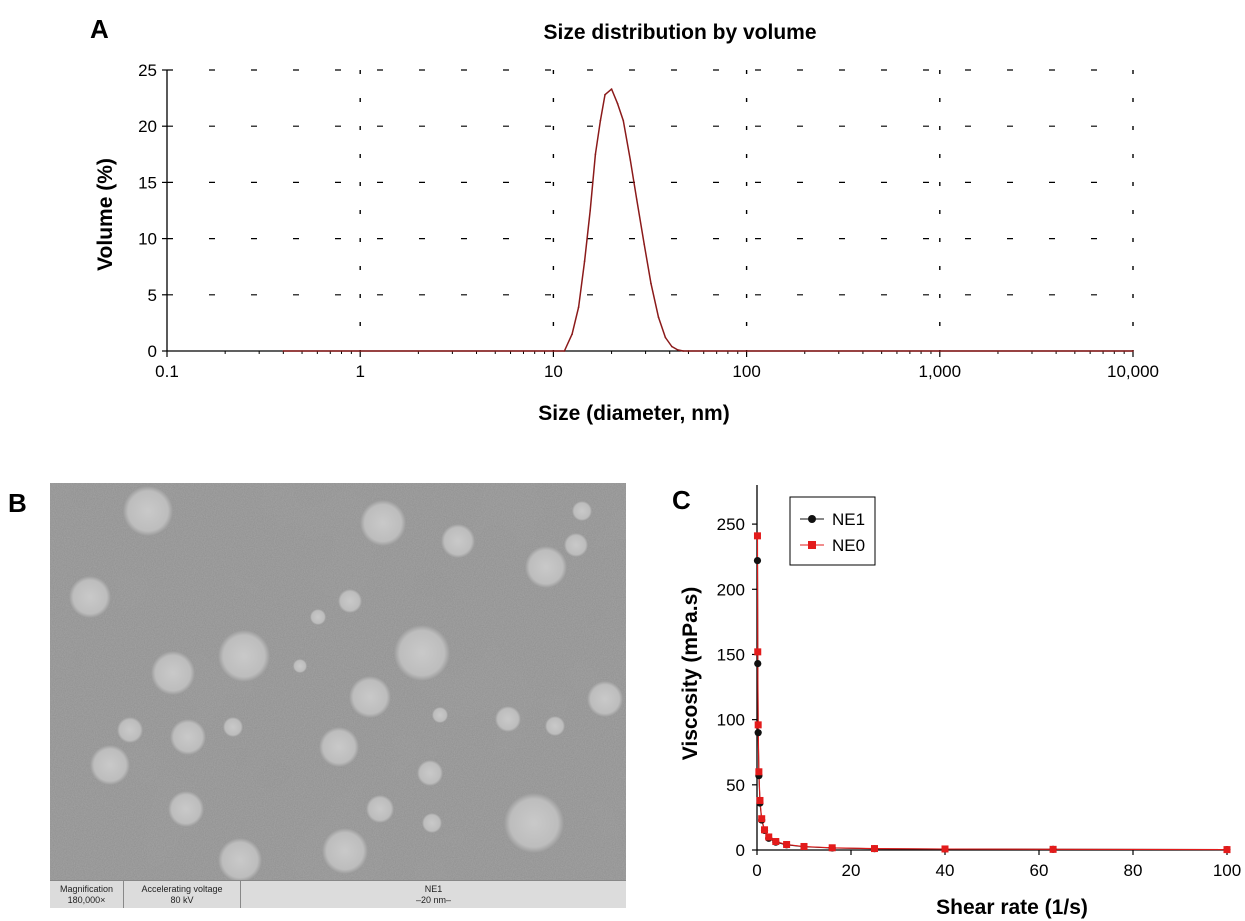  I want to click on sample-label: NE1, so click(433, 888).